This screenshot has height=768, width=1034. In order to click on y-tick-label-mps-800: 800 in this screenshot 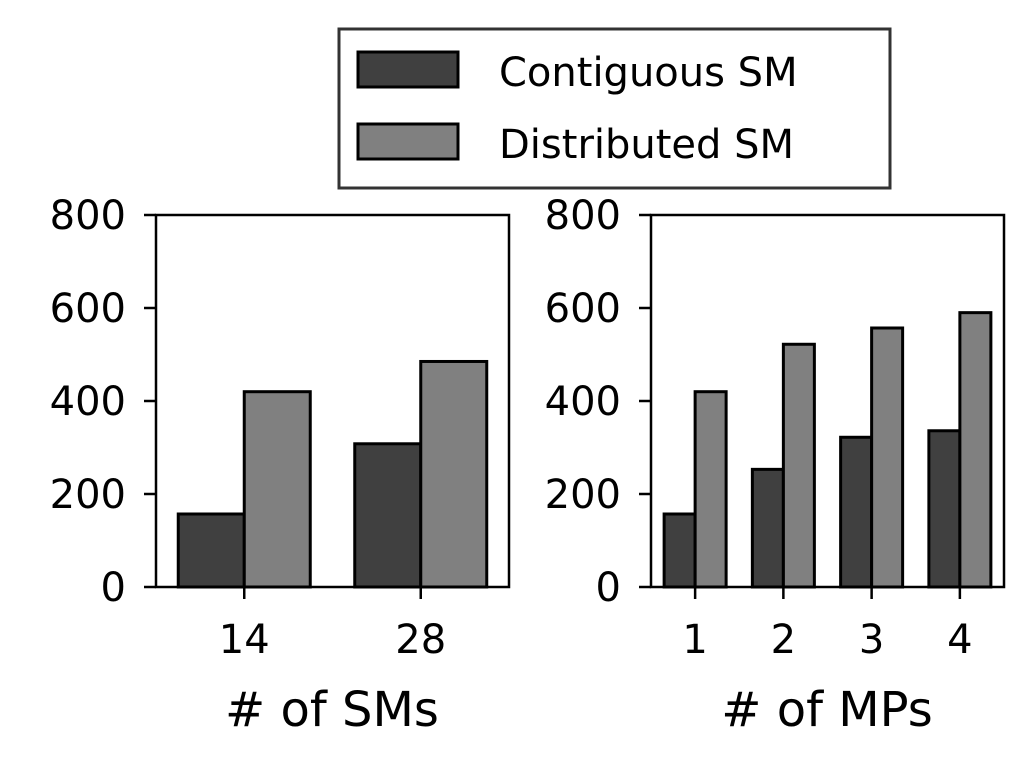, I will do `click(583, 216)`.